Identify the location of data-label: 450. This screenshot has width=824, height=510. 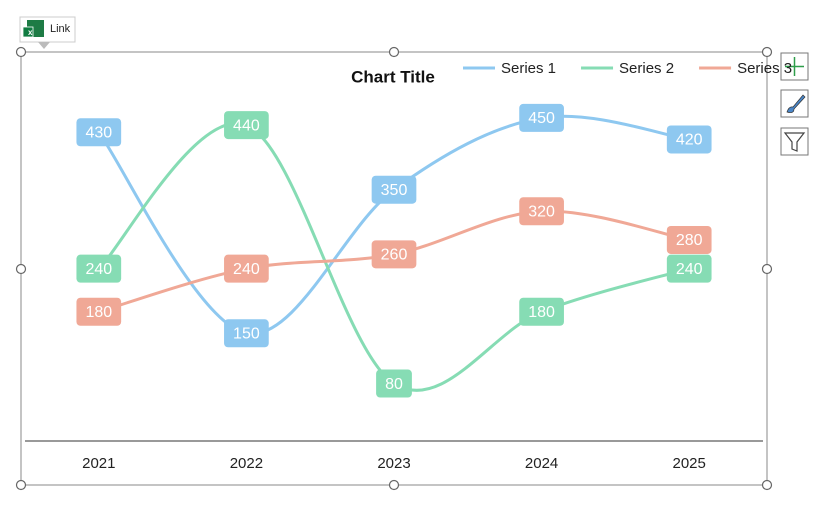
(541, 117).